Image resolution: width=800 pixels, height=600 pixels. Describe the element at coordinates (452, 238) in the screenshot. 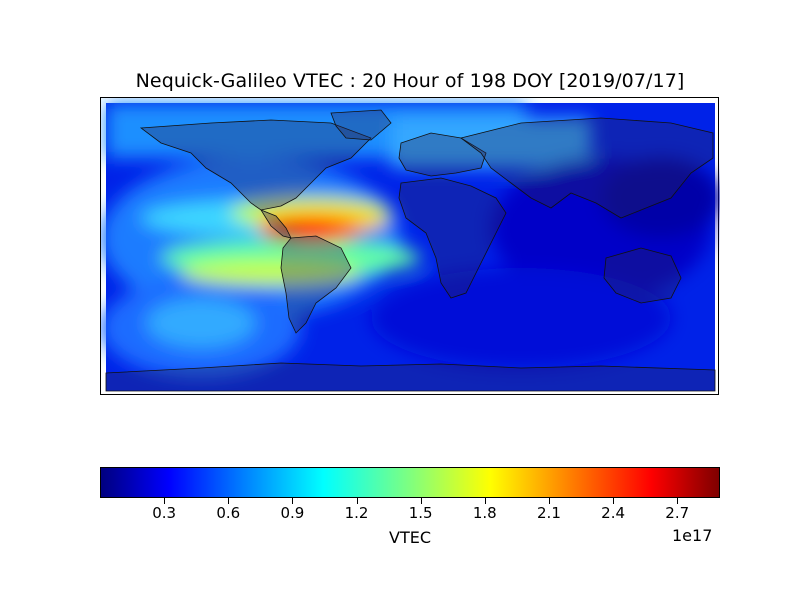

I see `africa-outline` at that location.